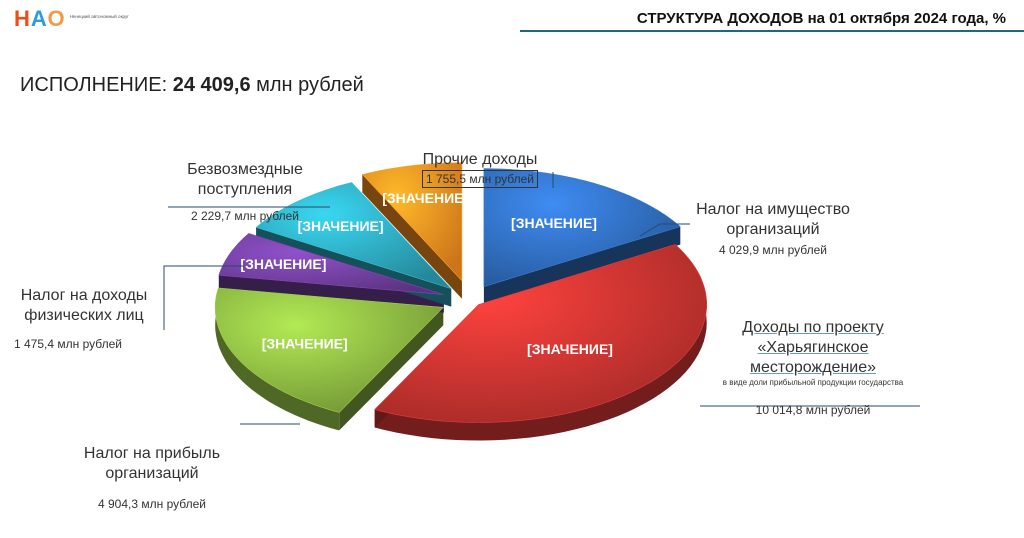 This screenshot has height=538, width=1024. Describe the element at coordinates (56, 18) in the screenshot. I see `logo-letter-3: О` at that location.